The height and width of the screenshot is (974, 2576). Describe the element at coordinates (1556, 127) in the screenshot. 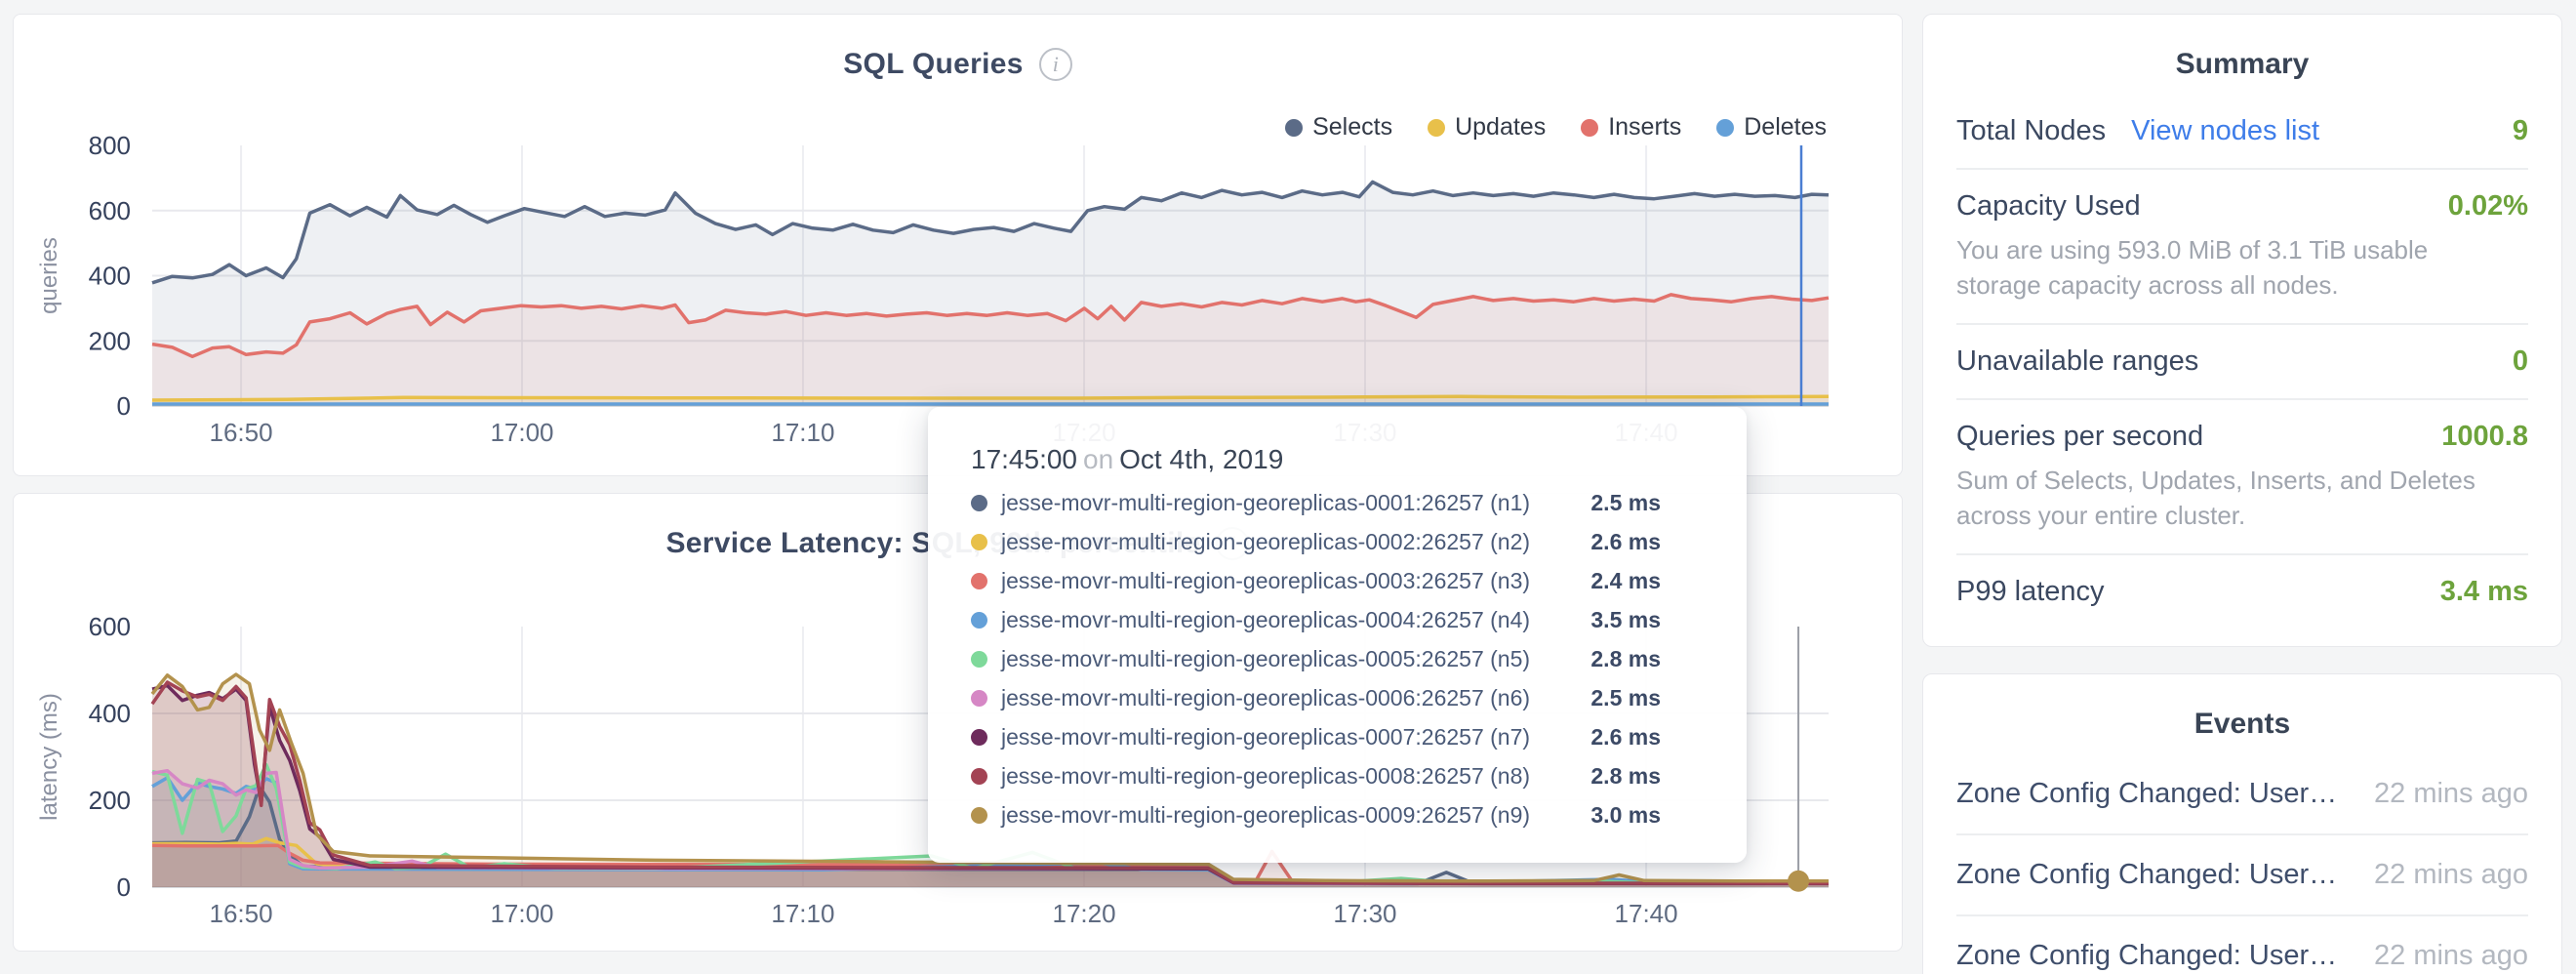

I see `sql-queries-legend: Selects Updates Inserts Deletes` at that location.